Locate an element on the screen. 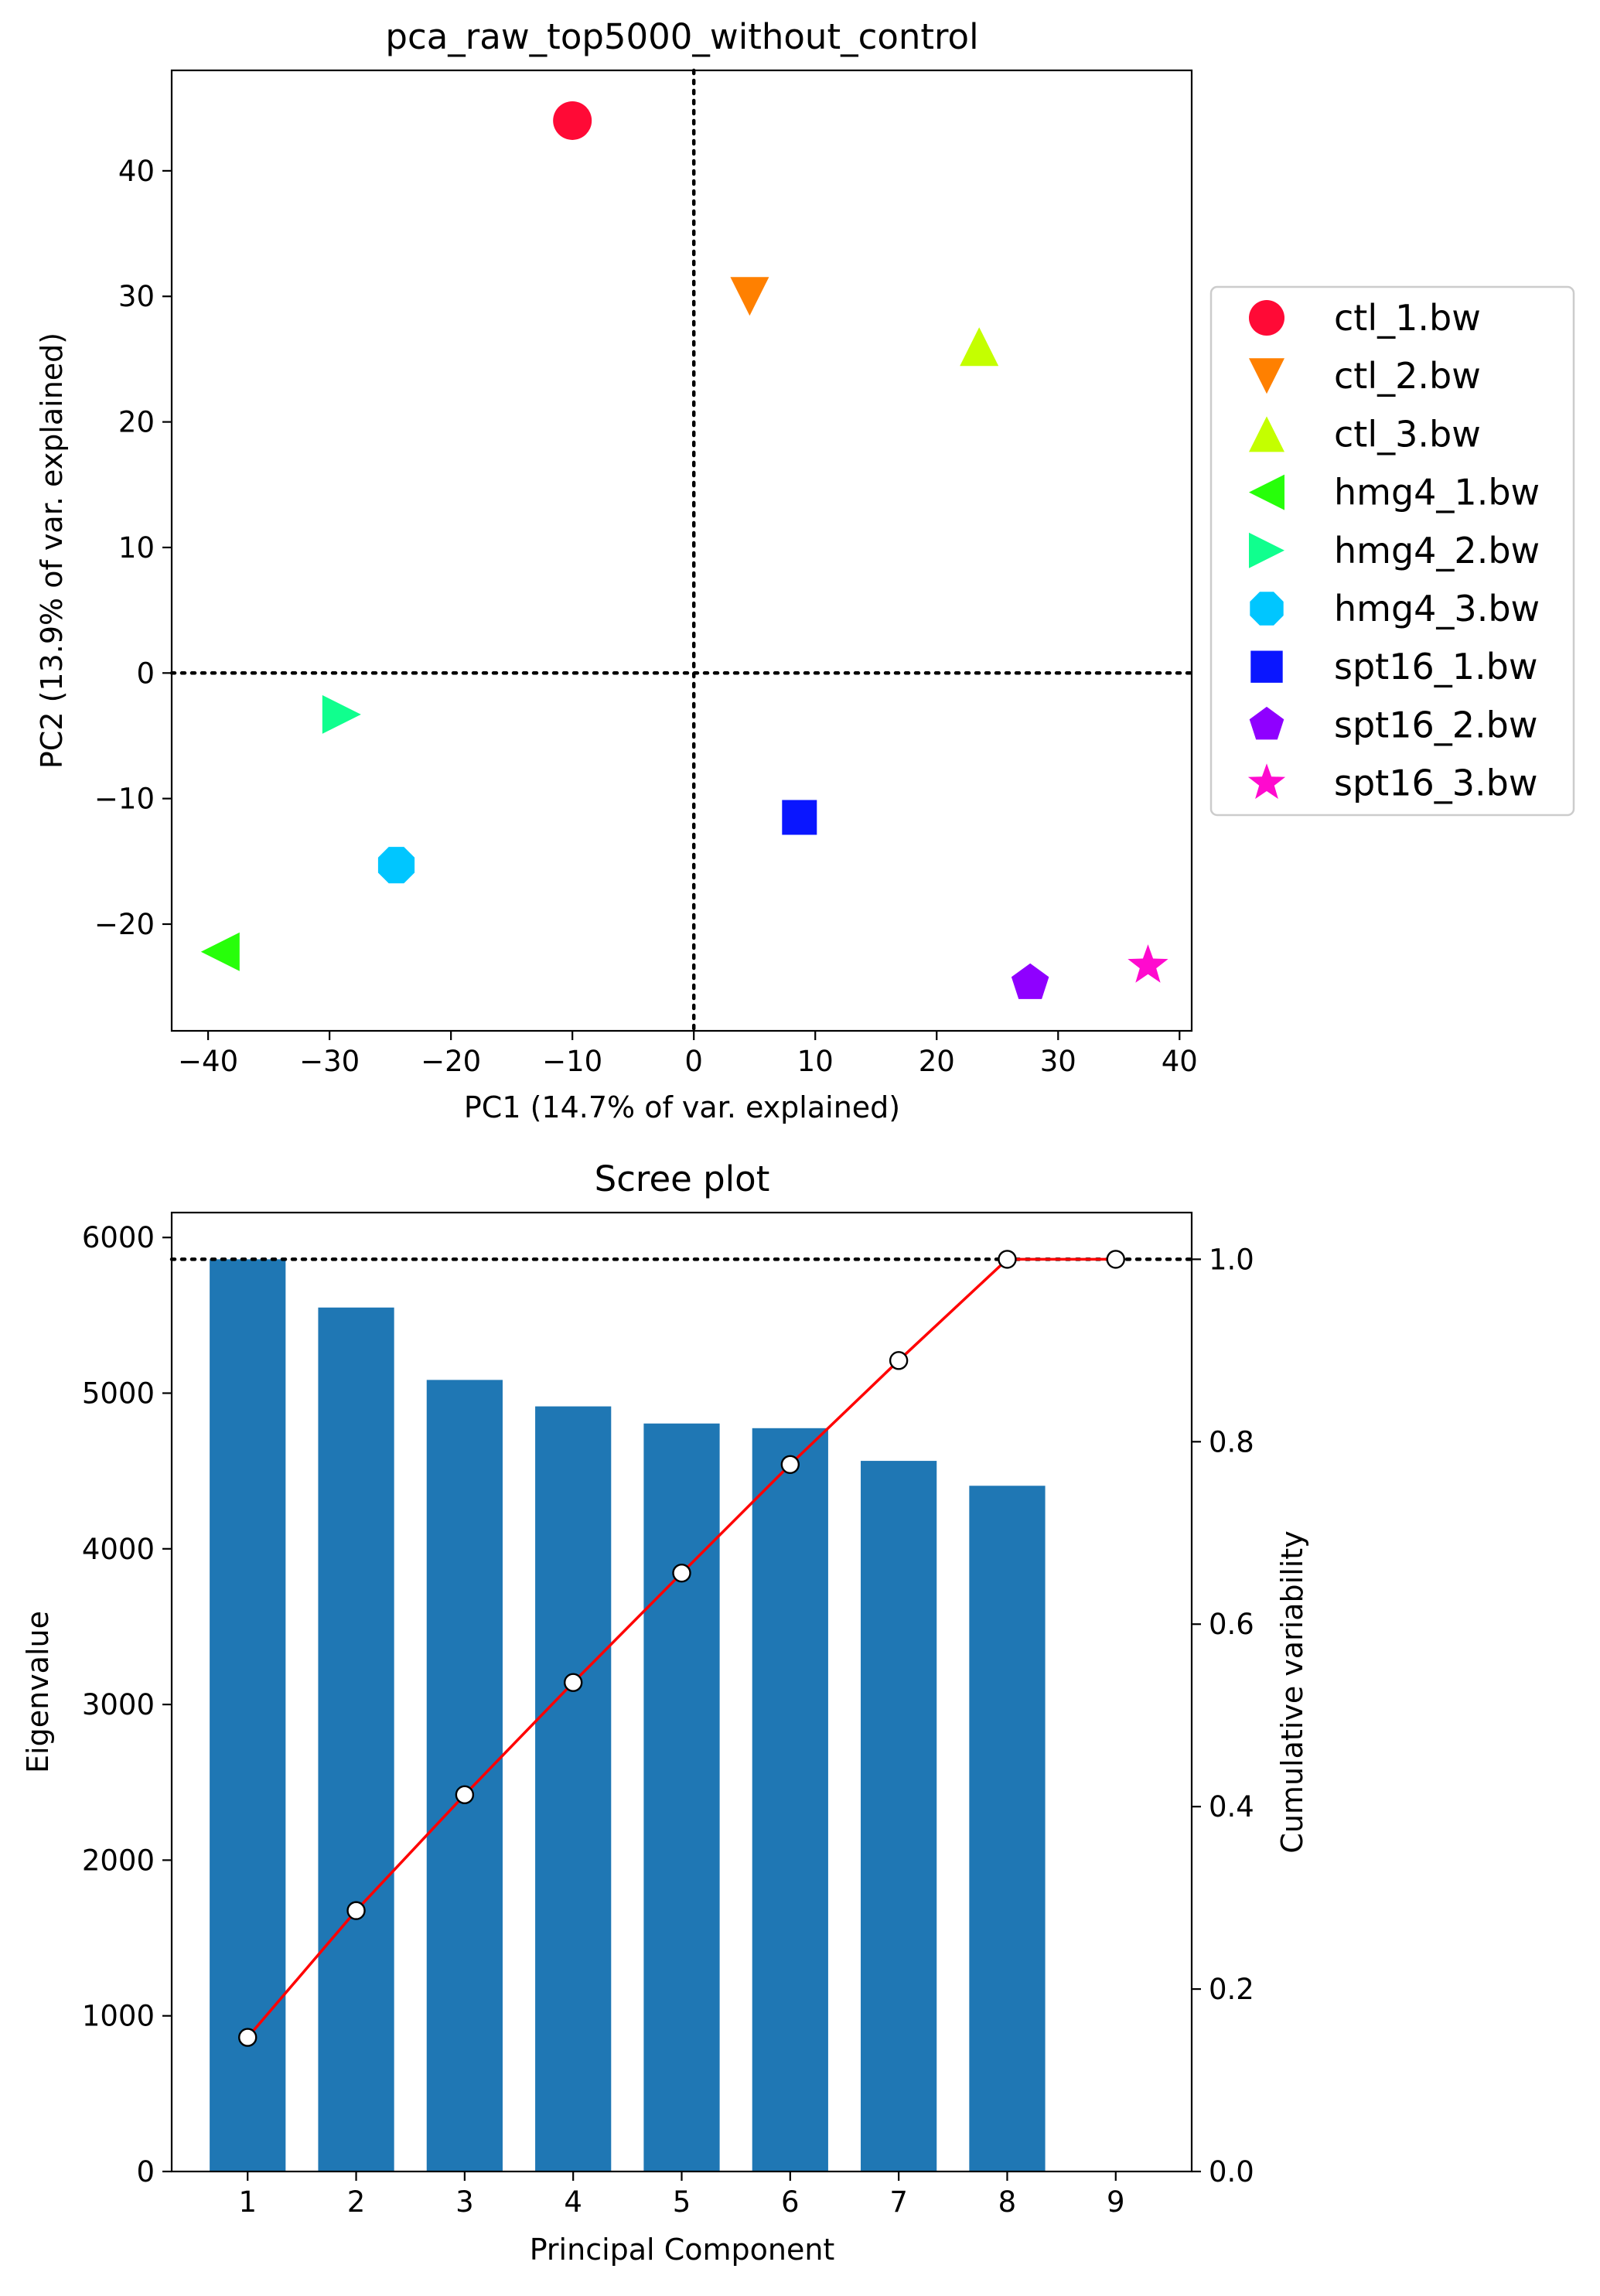 This screenshot has width=1600, height=2296. scree-x-tick-label: 6 is located at coordinates (790, 2202).